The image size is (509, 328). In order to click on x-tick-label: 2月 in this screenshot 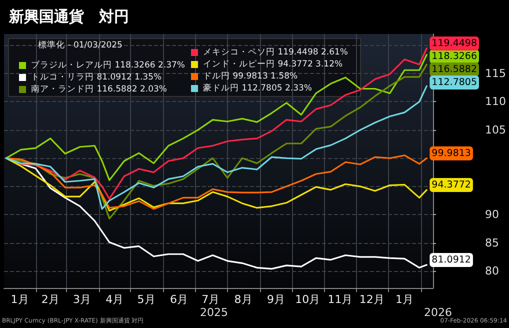, I will do `click(50, 299)`.